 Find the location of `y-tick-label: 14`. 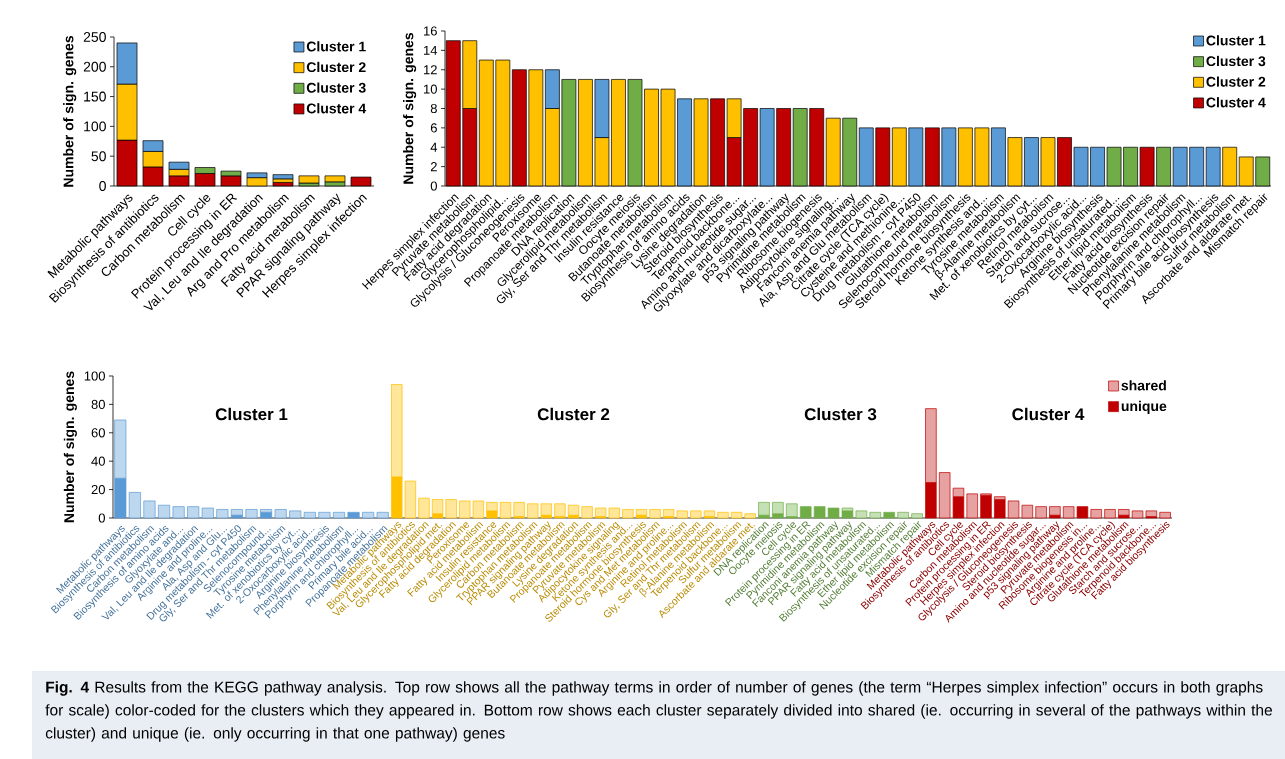

y-tick-label: 14 is located at coordinates (431, 50).